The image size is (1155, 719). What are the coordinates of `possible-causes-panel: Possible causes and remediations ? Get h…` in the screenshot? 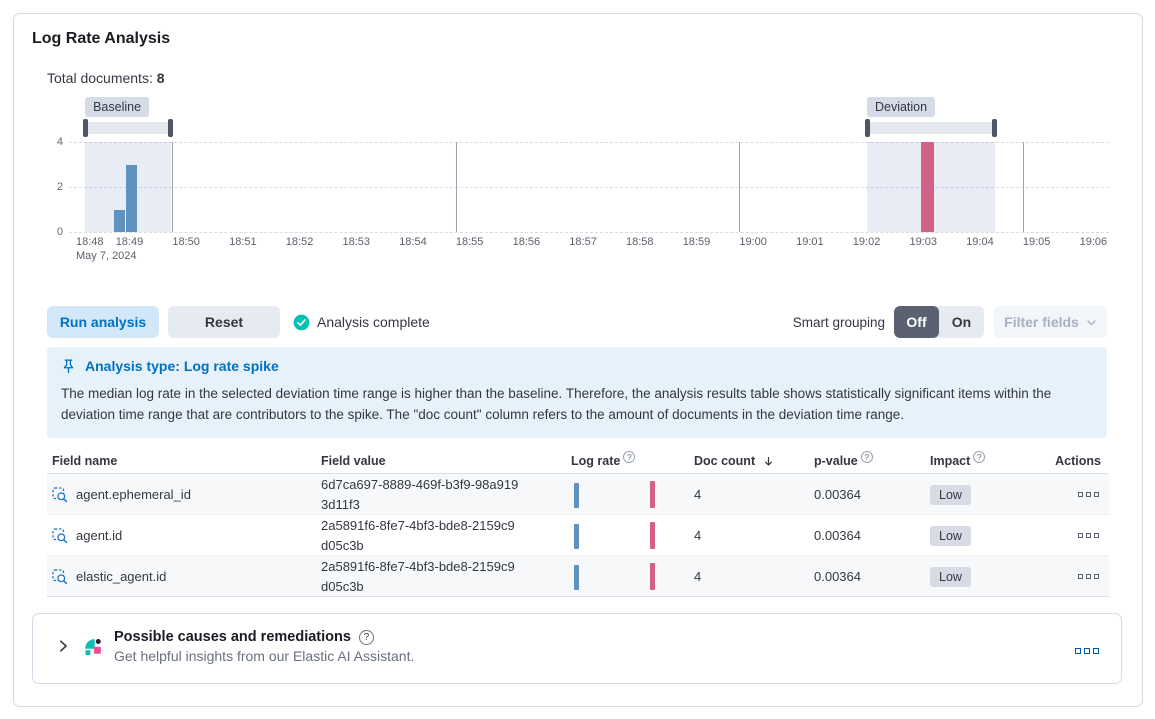 It's located at (577, 648).